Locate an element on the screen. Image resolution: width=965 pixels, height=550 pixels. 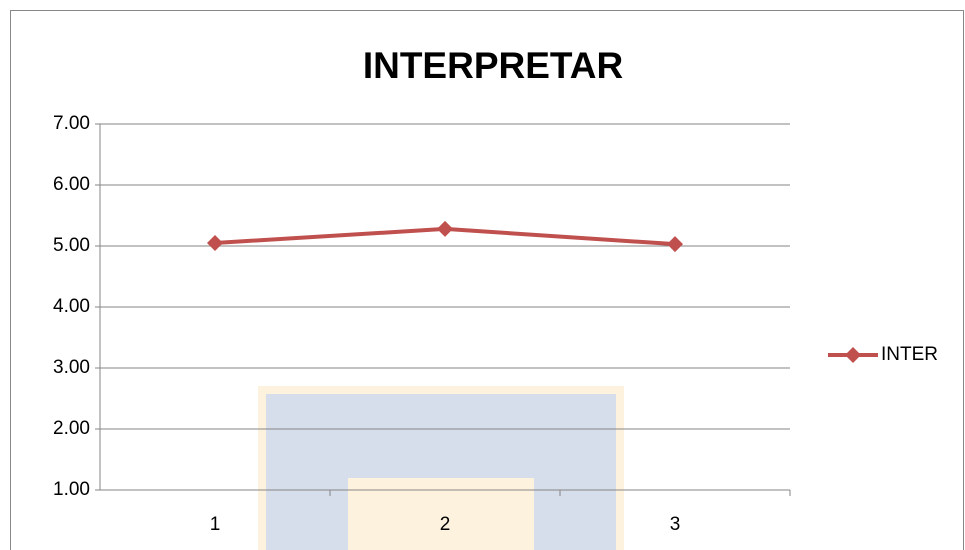
y-tick-label: 5.00 is located at coordinates (71, 245).